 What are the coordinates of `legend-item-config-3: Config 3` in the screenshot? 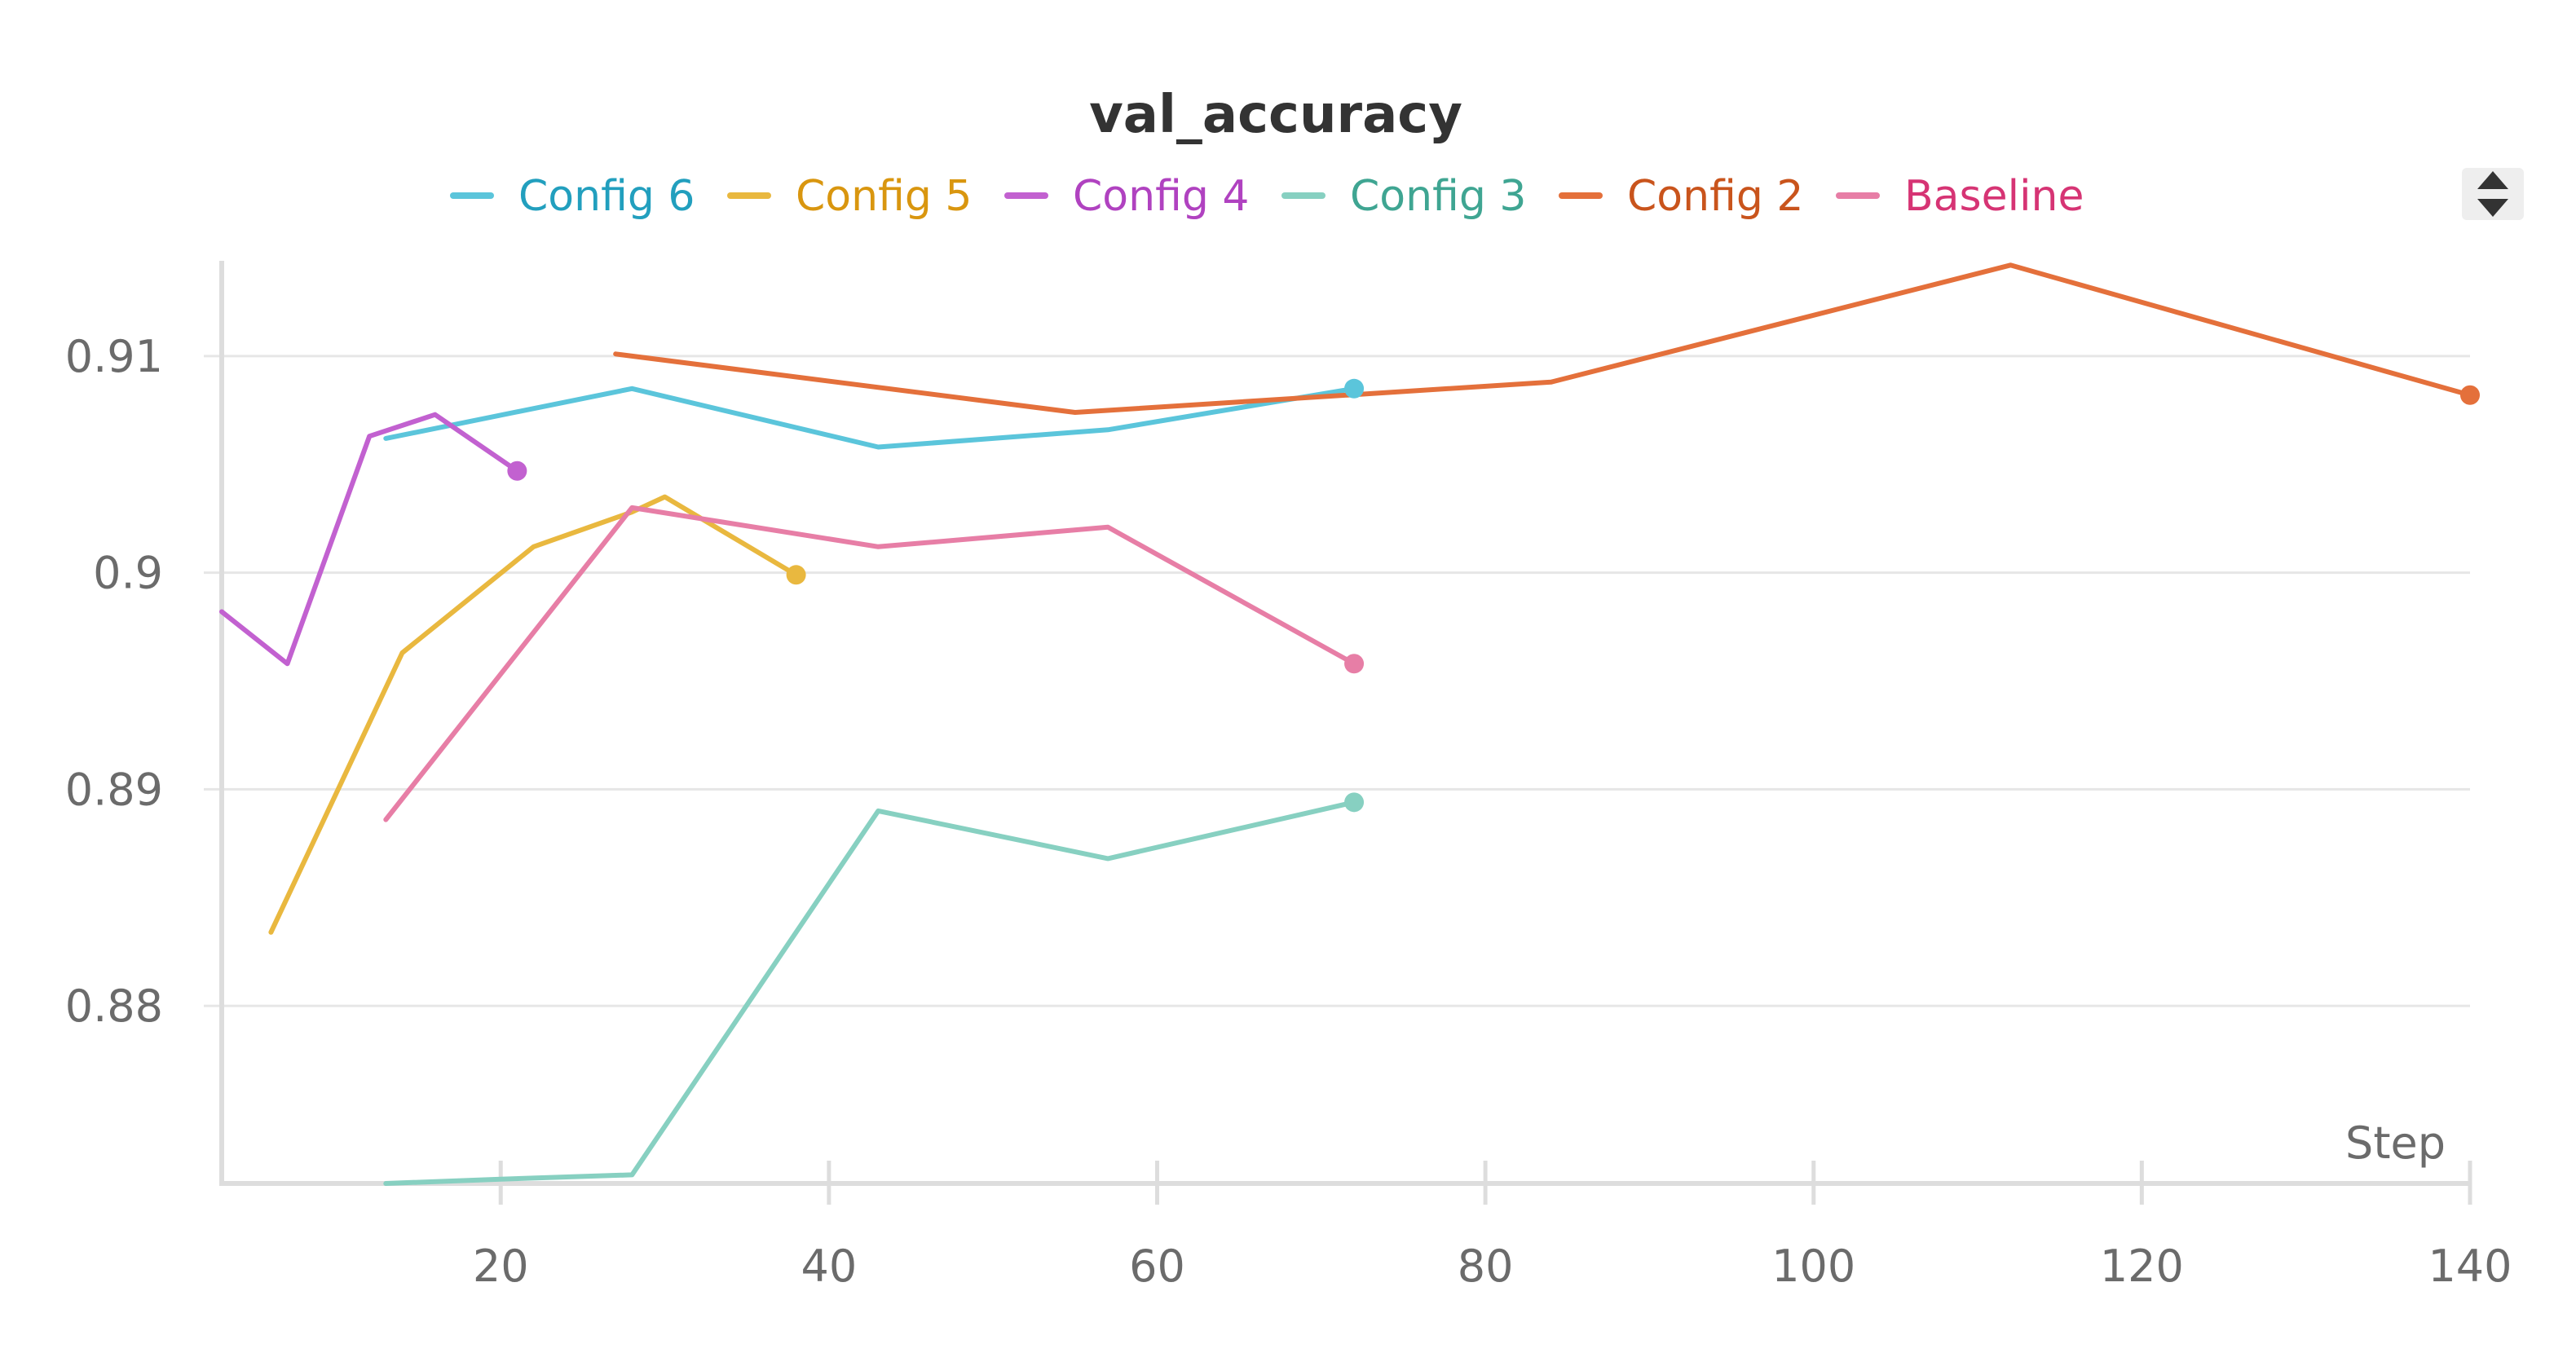 It's located at (1403, 196).